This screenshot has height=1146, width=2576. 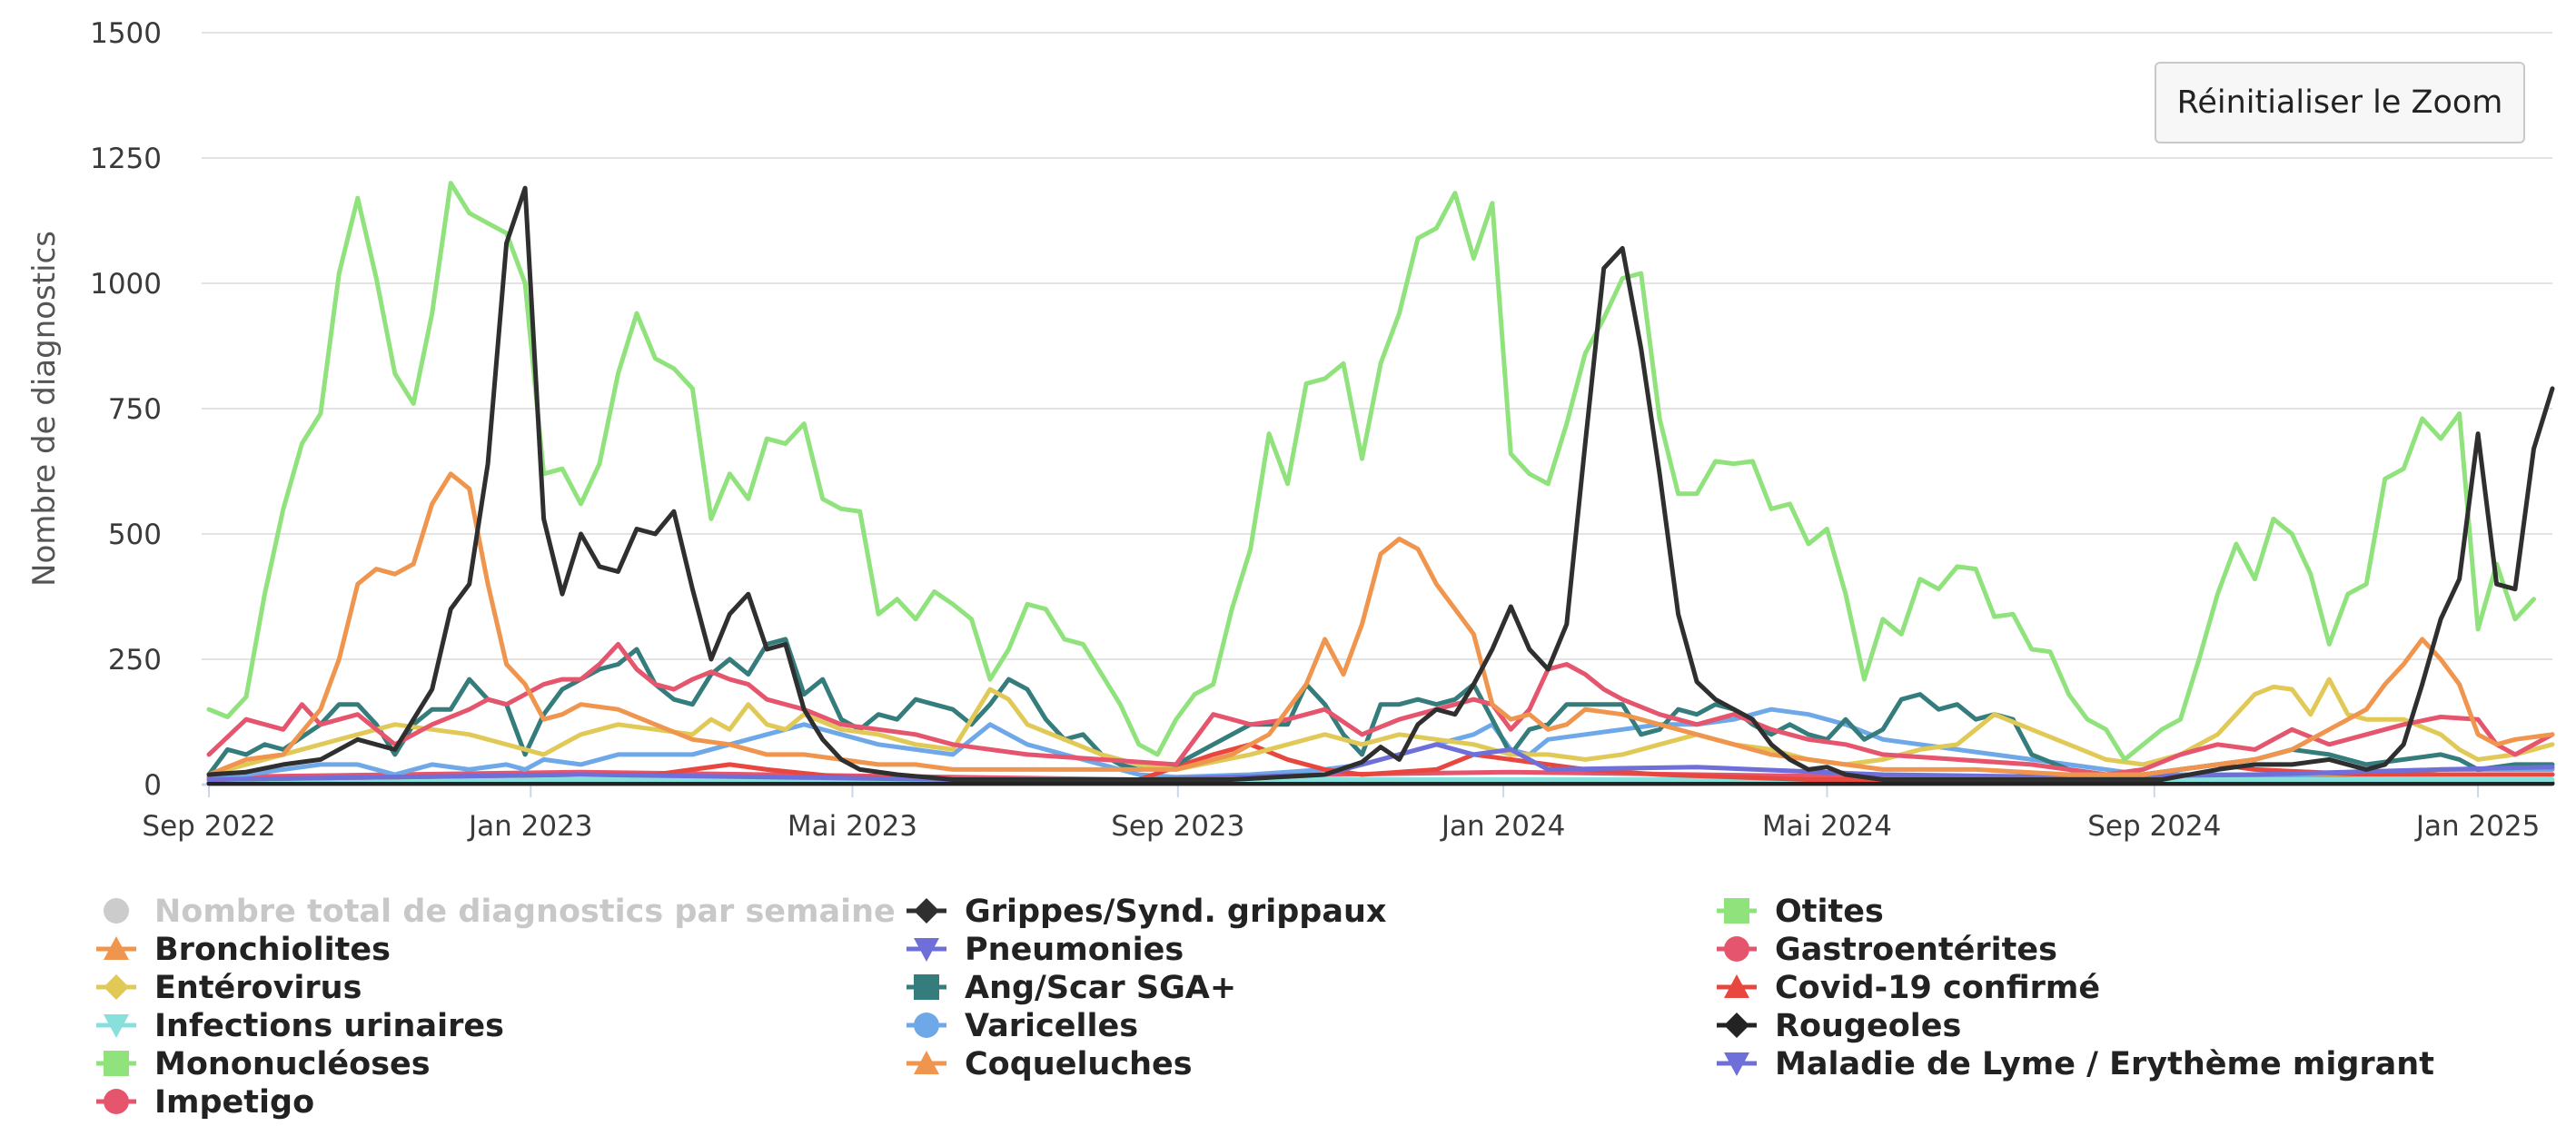 I want to click on y-tick-label: 0, so click(x=153, y=785).